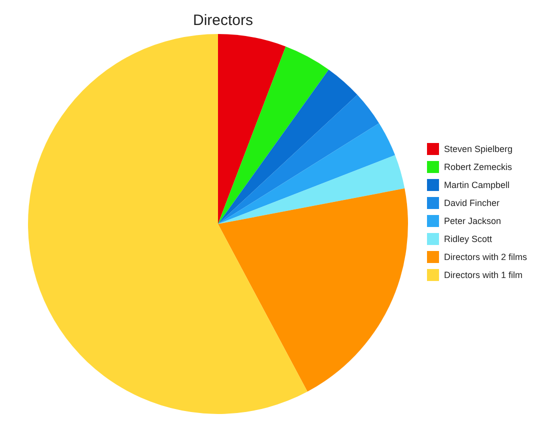  What do you see at coordinates (486, 257) in the screenshot?
I see `legend-label: Directors with 2 films` at bounding box center [486, 257].